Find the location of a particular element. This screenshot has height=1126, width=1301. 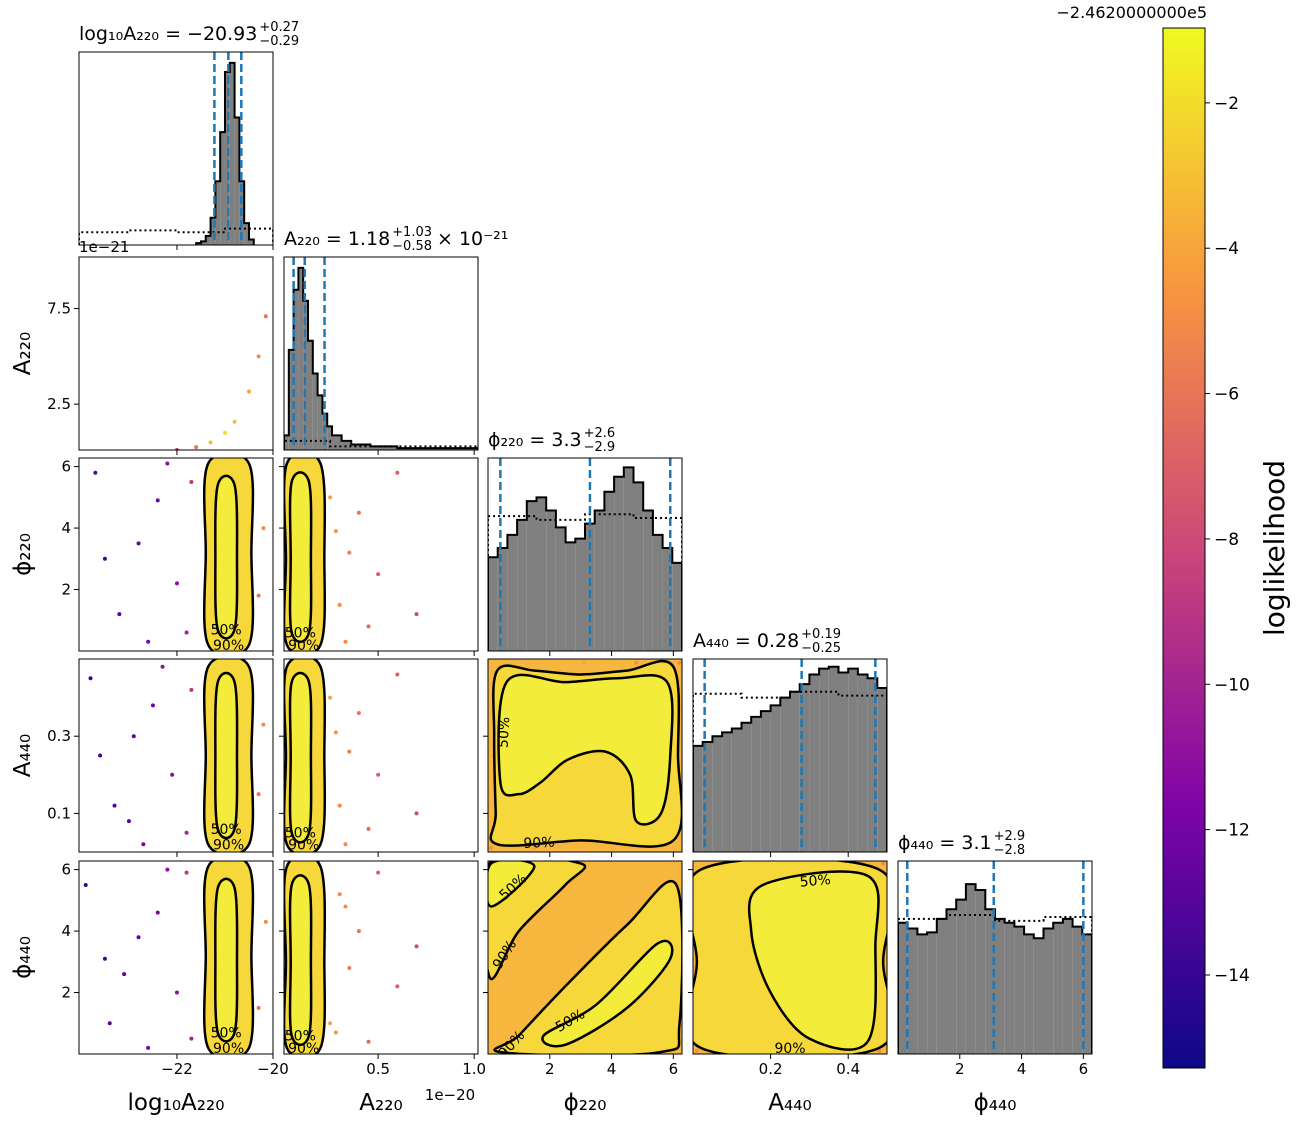

x-tick-label: 2 is located at coordinates (550, 1069).